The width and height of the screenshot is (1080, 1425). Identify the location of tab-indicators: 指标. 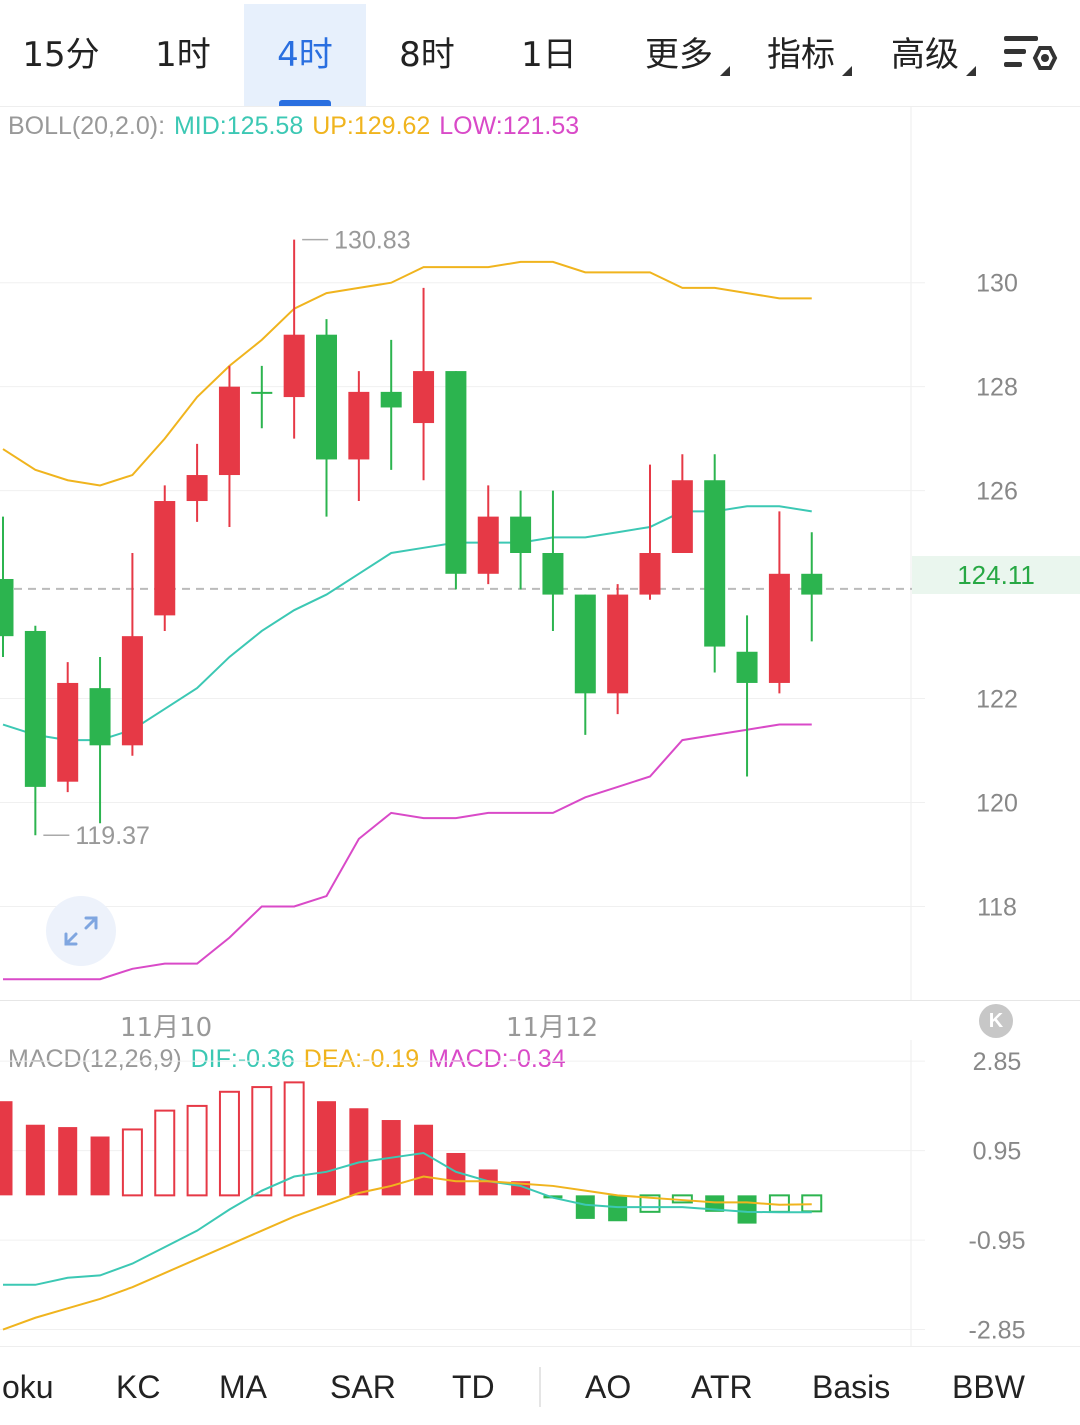
(802, 55).